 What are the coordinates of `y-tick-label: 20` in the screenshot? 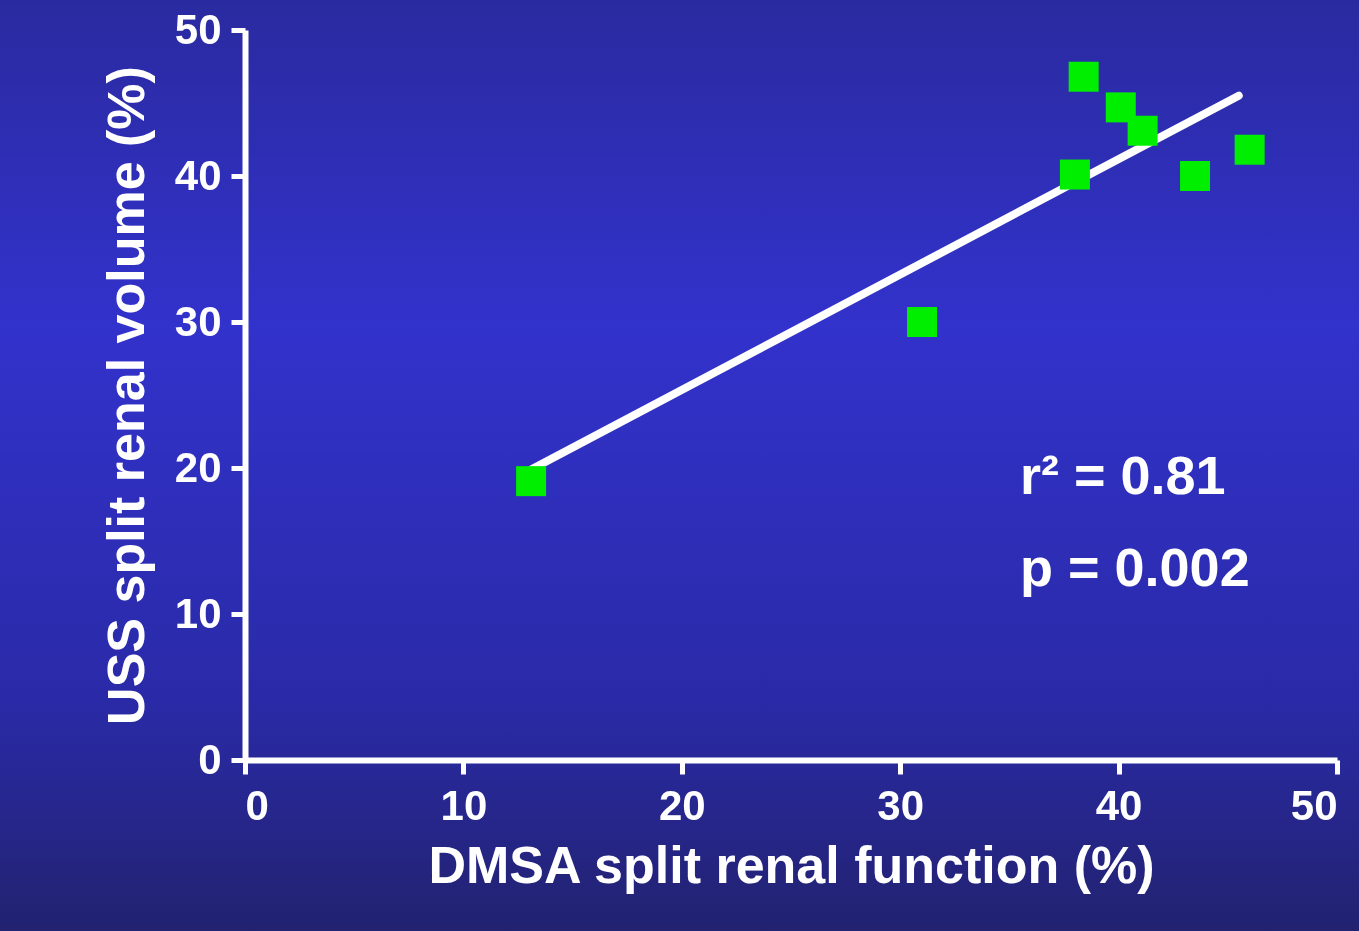 It's located at (198, 467).